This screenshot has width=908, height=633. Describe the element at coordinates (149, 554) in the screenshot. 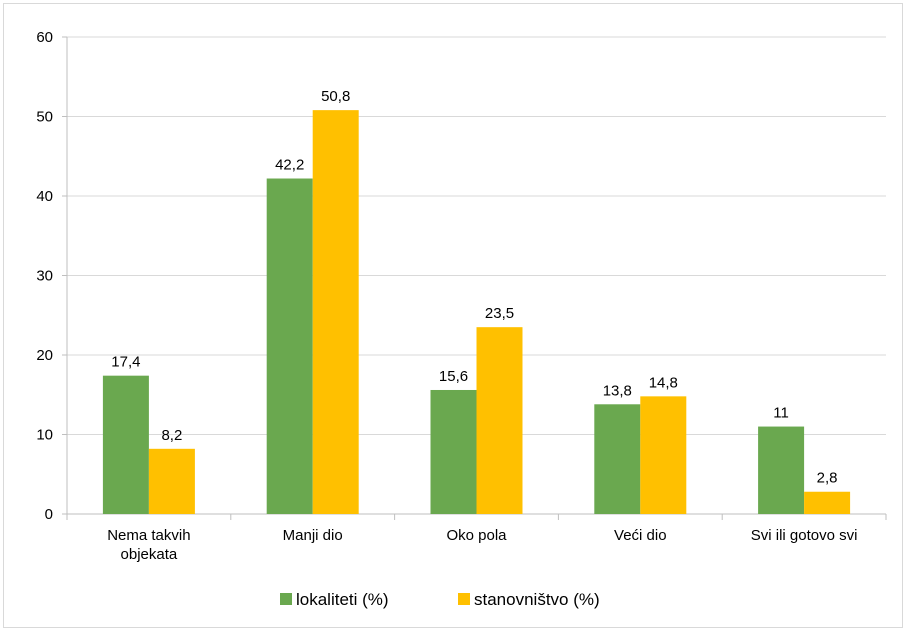

I see `category-label: objekata` at that location.